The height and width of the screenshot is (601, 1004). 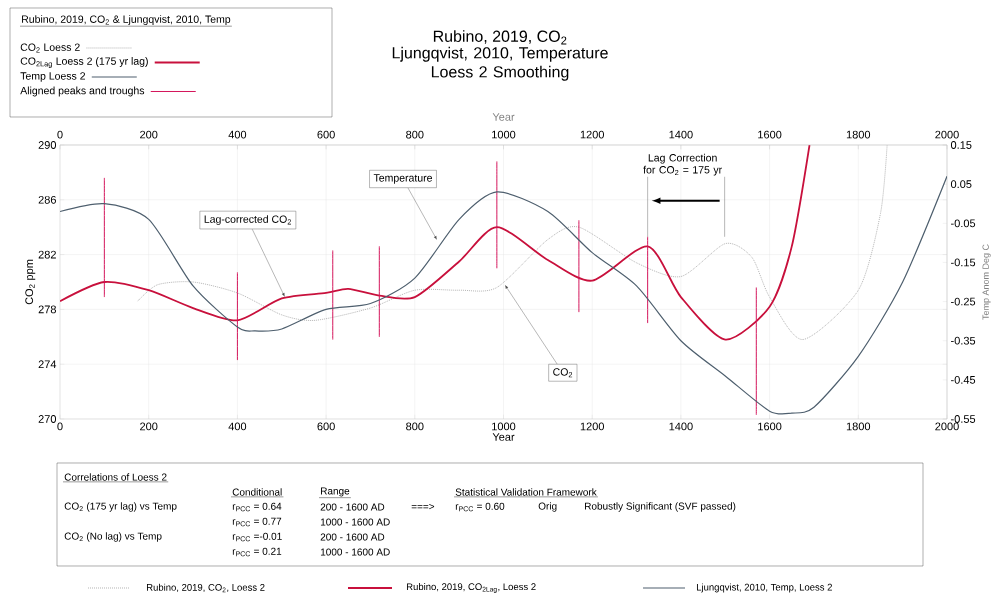 What do you see at coordinates (47, 419) in the screenshot?
I see `y-tick-label: 270` at bounding box center [47, 419].